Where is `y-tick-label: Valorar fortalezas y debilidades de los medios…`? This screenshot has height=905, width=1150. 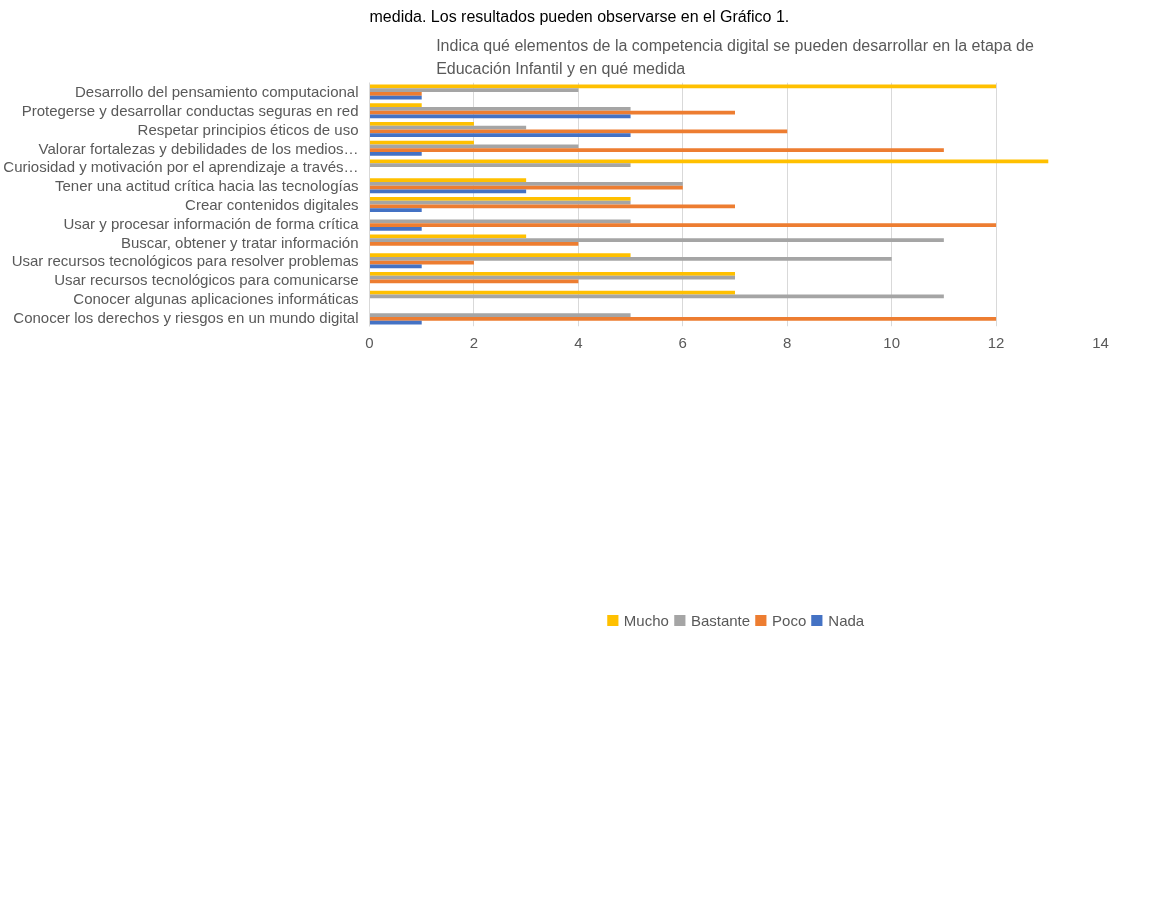
y-tick-label: Valorar fortalezas y debilidades de los medios… is located at coordinates (198, 148).